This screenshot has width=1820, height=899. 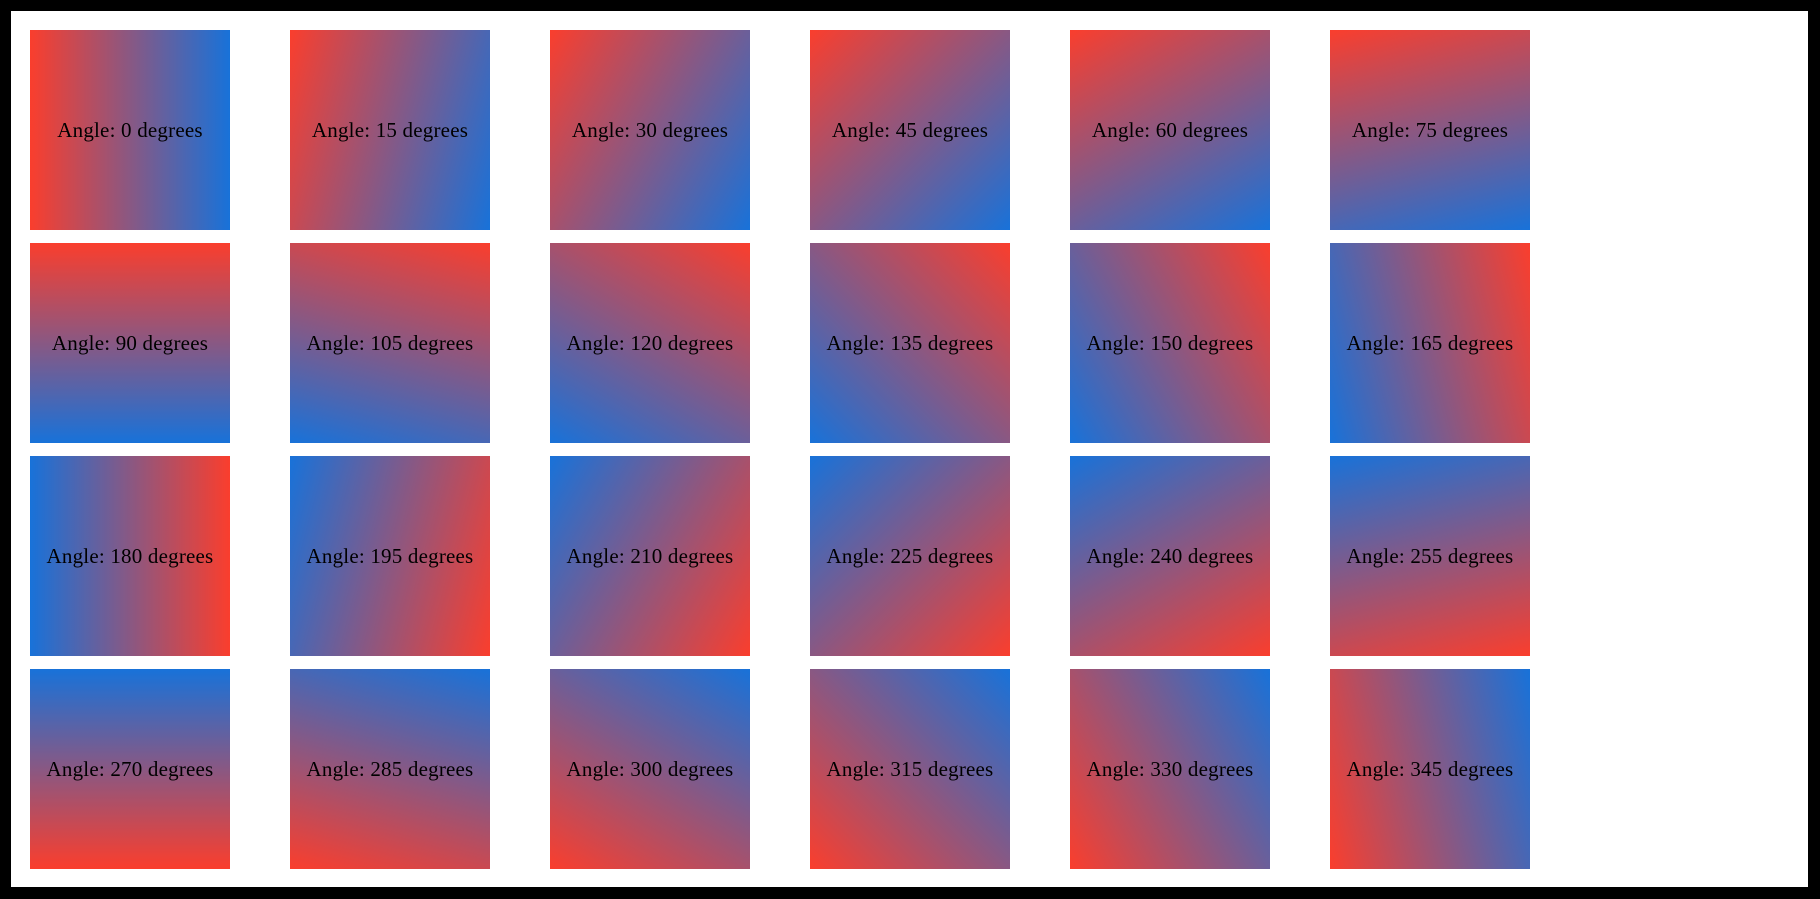 I want to click on tile-angle-label: Angle: 150 degrees, so click(x=1170, y=342).